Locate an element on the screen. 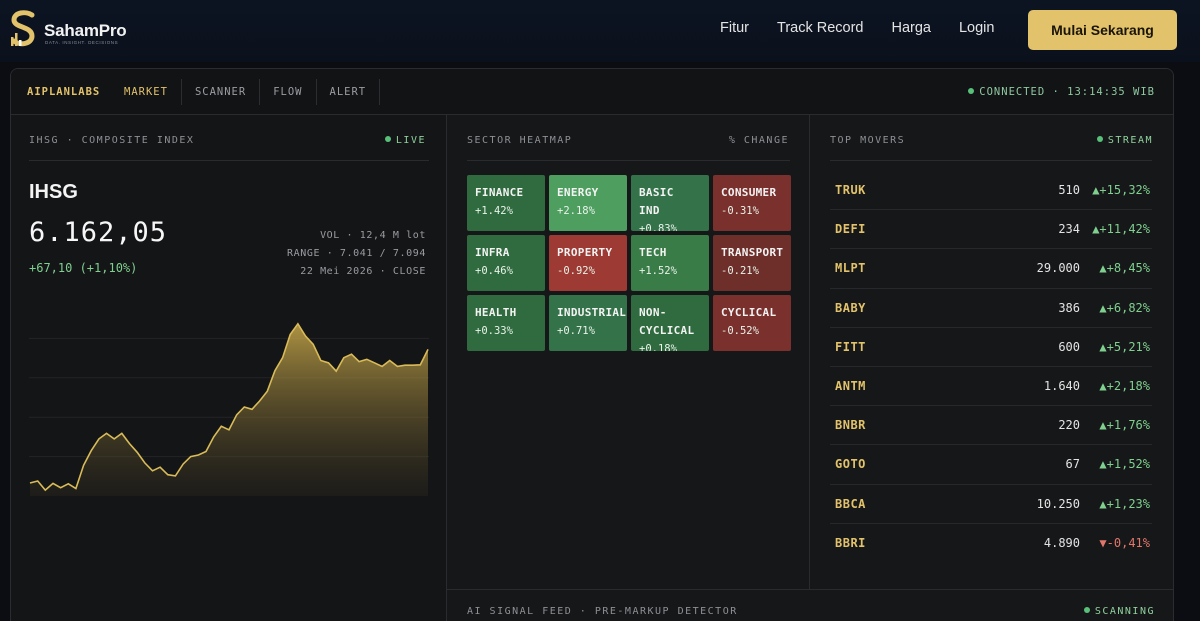 This screenshot has width=1200, height=621. sector-name: BASIC IND is located at coordinates (656, 201).